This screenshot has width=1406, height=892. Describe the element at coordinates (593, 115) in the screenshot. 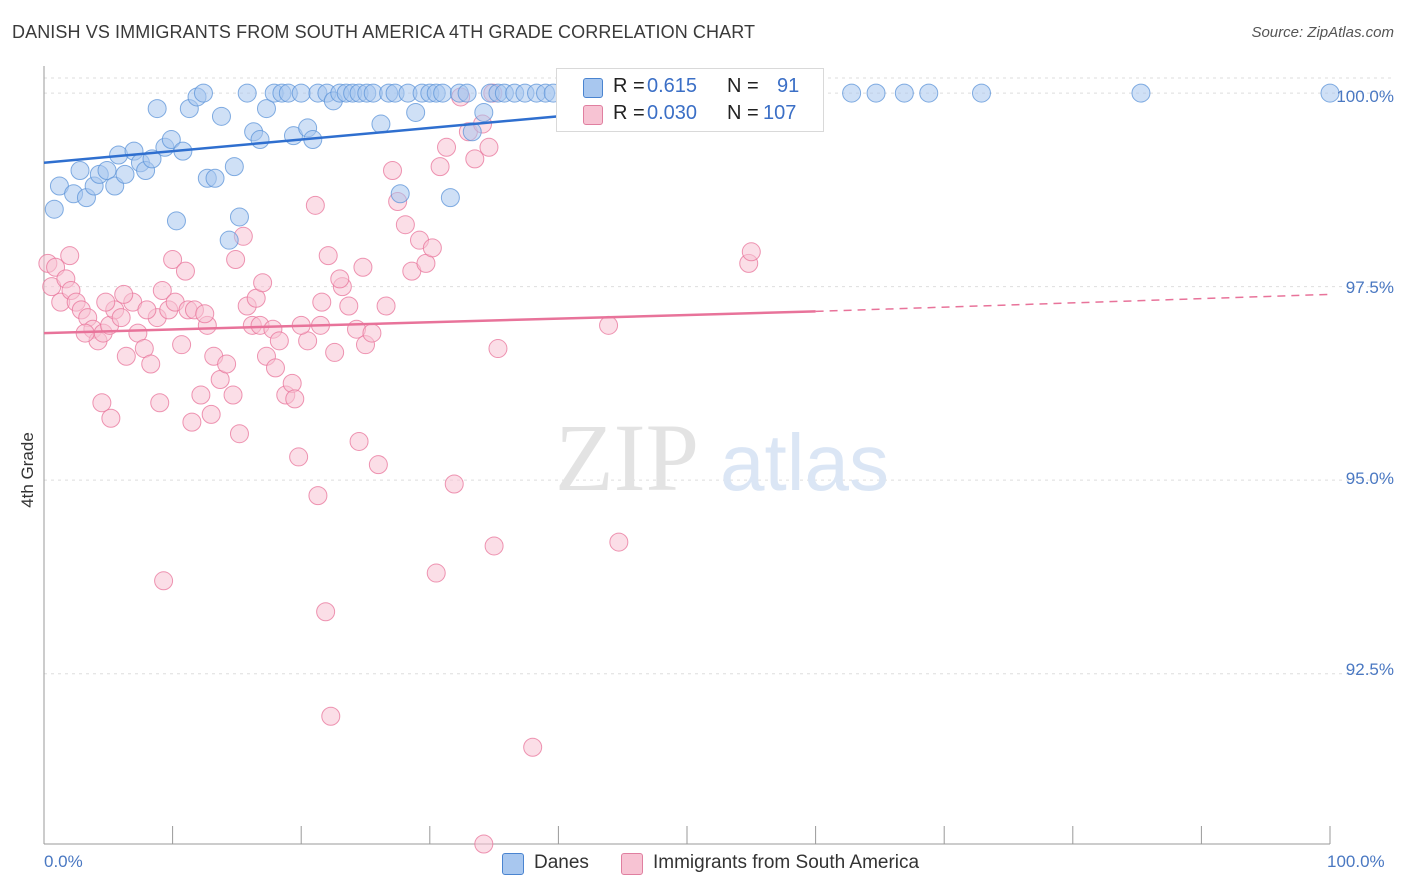

I see `legend-swatch-immigrants` at that location.